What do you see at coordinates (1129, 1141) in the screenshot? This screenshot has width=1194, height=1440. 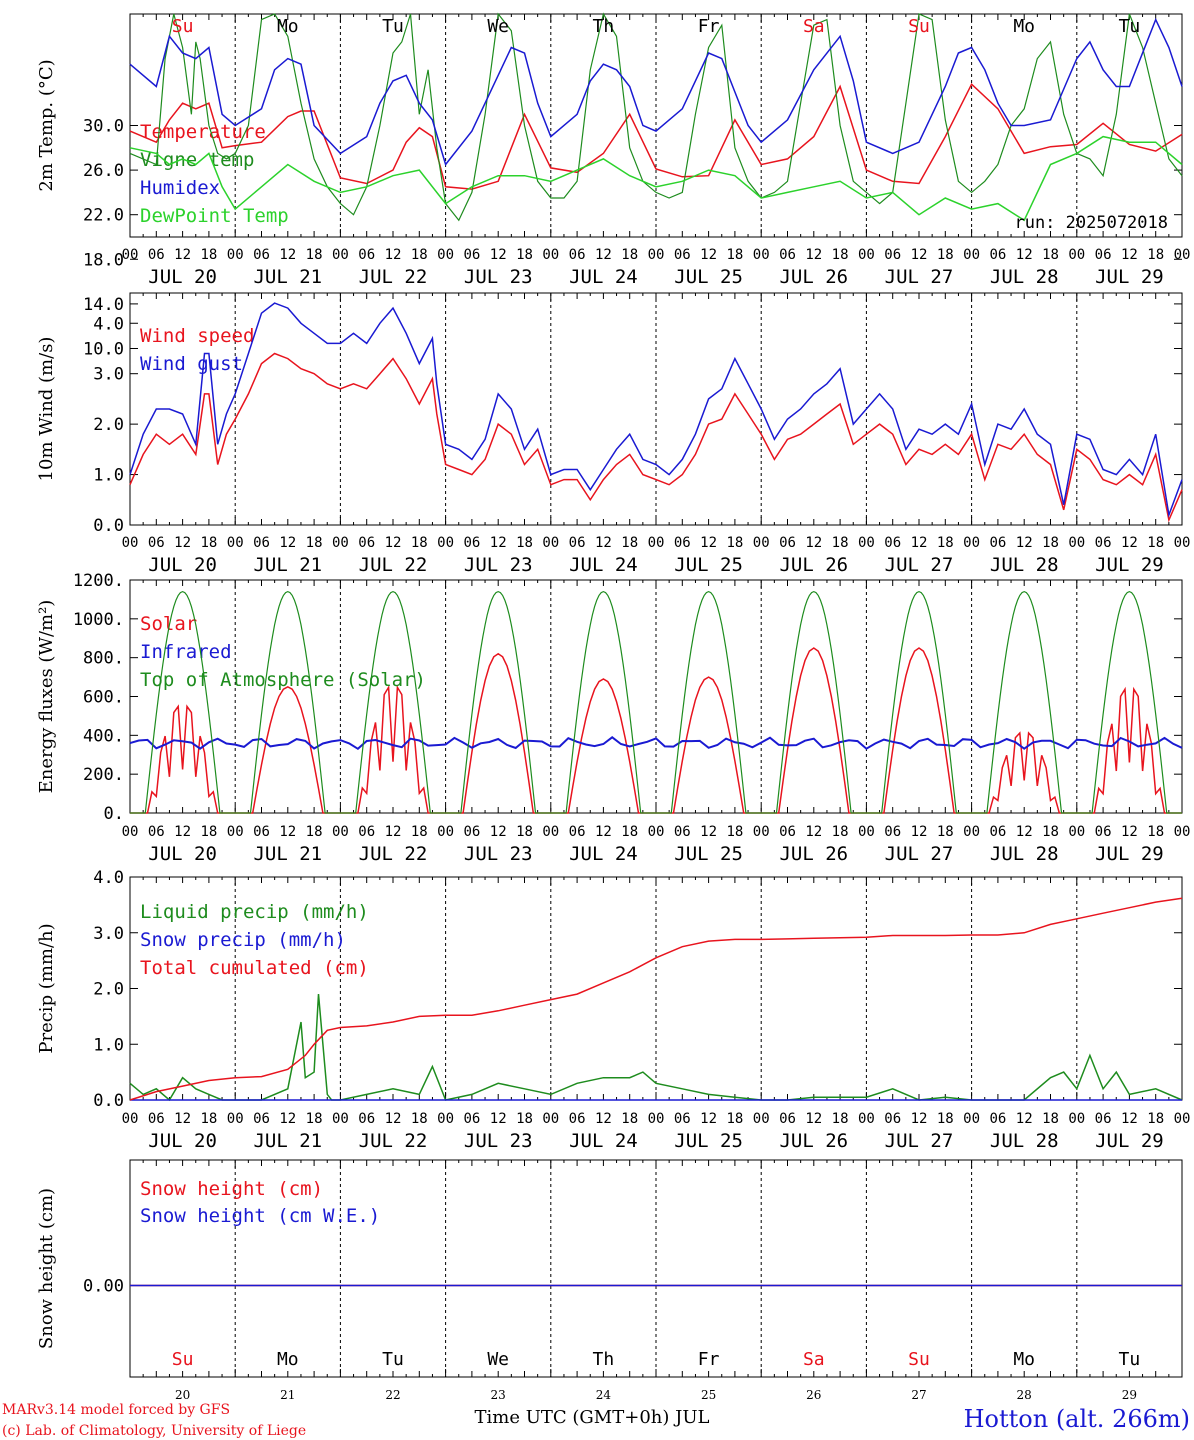 I see `x-date-label: JUL 29` at bounding box center [1129, 1141].